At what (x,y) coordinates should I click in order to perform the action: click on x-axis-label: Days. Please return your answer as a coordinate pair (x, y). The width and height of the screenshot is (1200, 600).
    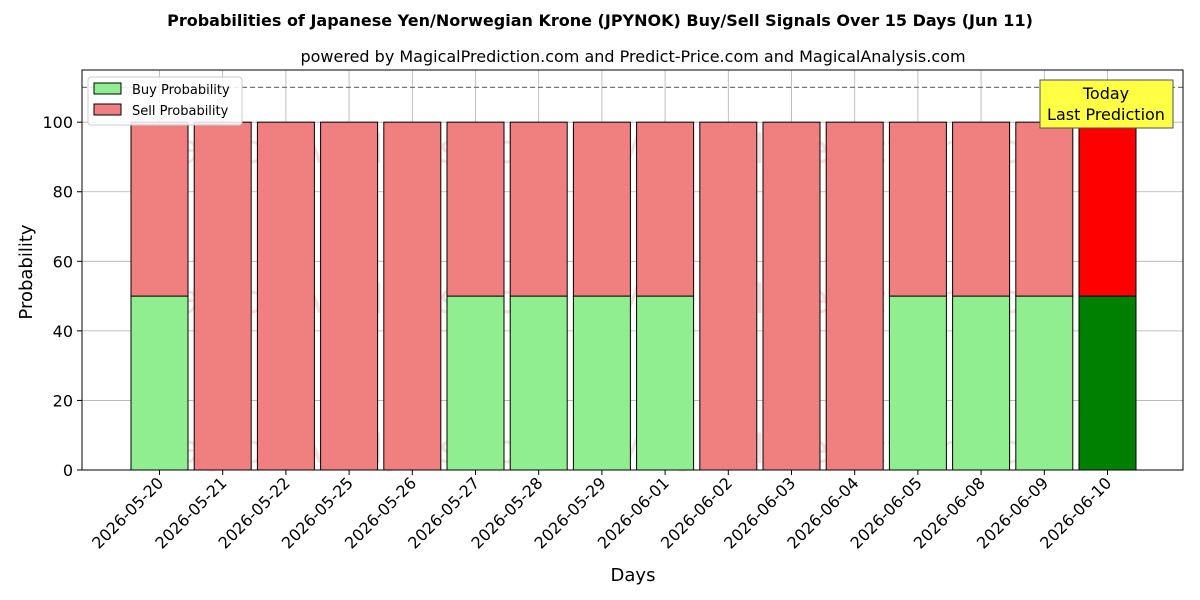
    Looking at the image, I should click on (633, 575).